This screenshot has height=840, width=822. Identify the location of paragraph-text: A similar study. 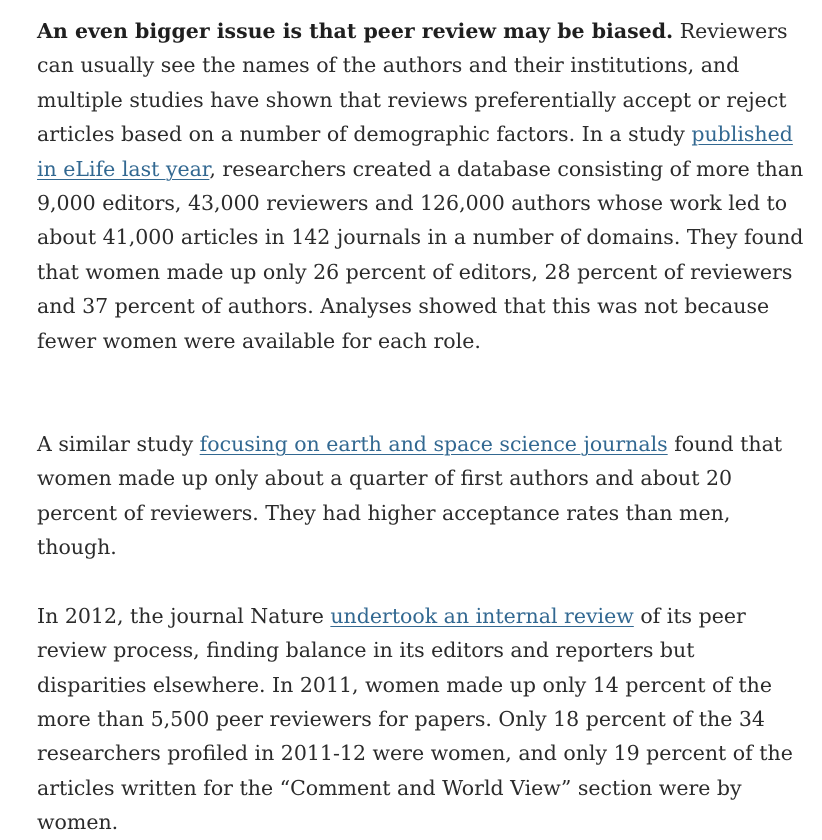
(118, 444).